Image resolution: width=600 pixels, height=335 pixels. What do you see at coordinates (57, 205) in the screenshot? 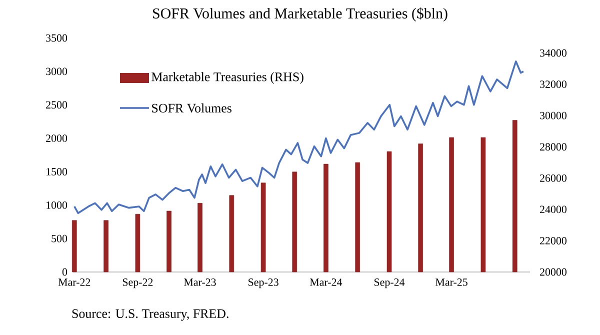
I see `y-tick-label: 1000` at bounding box center [57, 205].